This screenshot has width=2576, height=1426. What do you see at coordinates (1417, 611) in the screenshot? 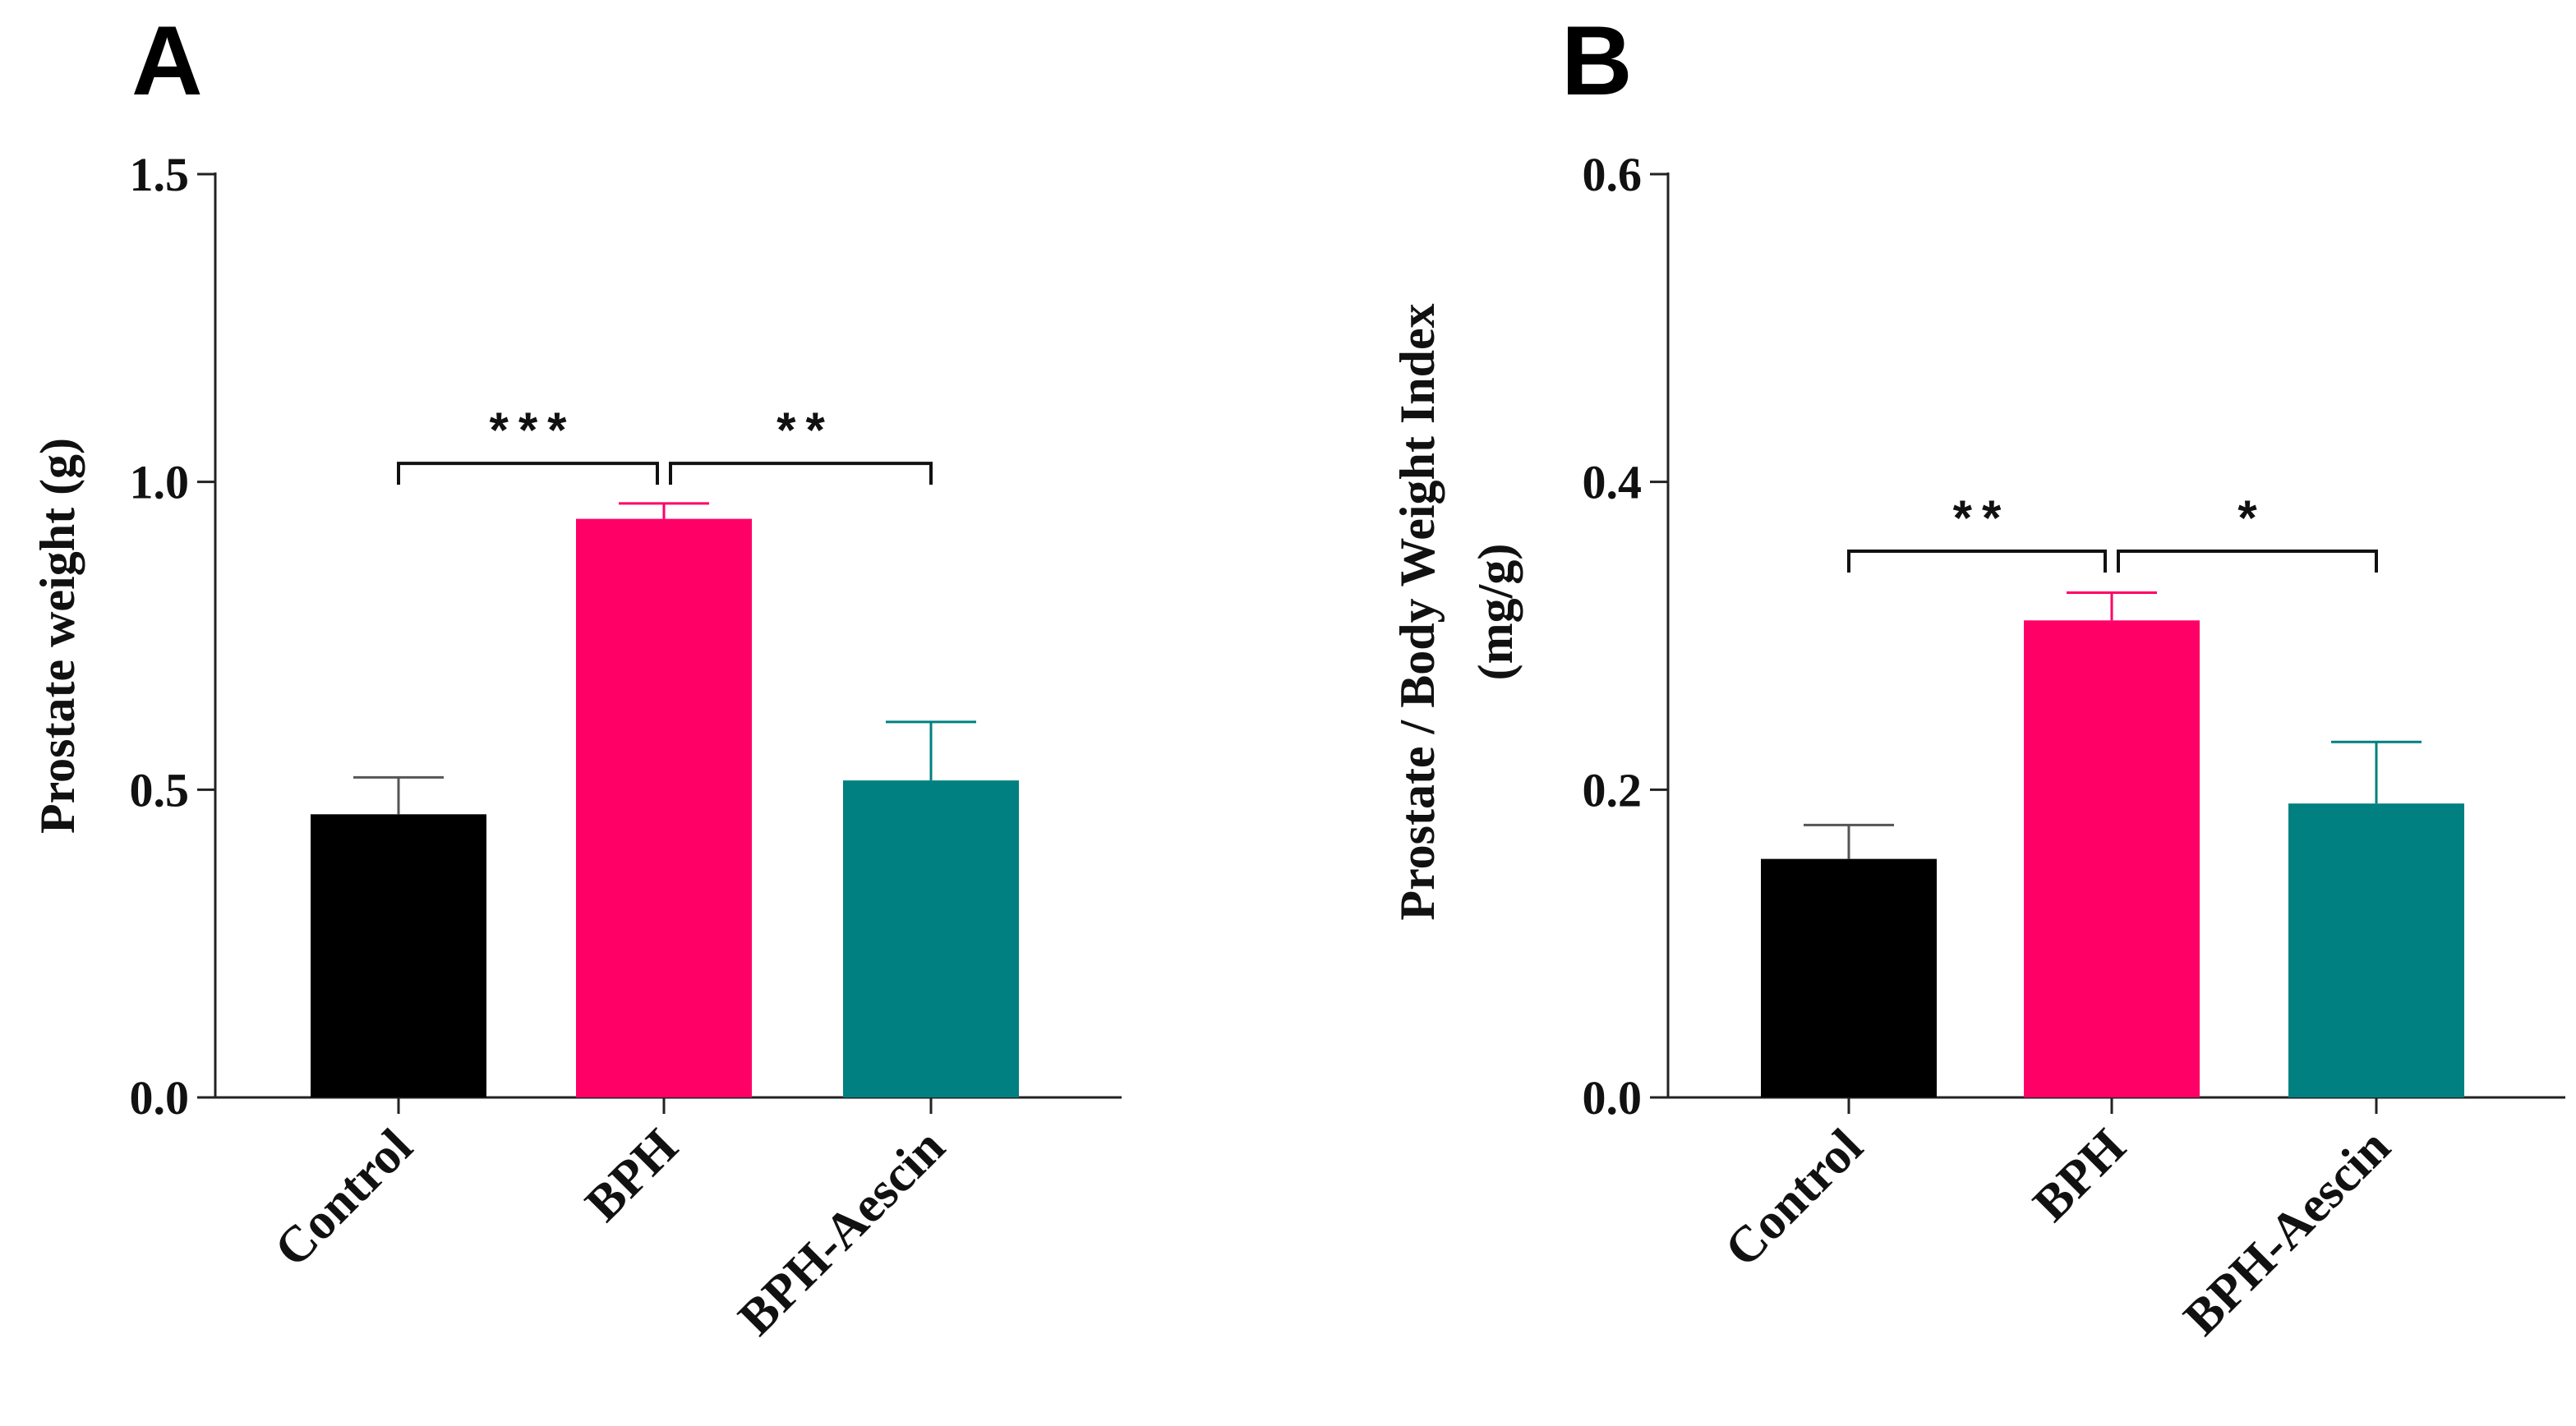
I see `y-axis-title: Prostate / Body Weight Index` at bounding box center [1417, 611].